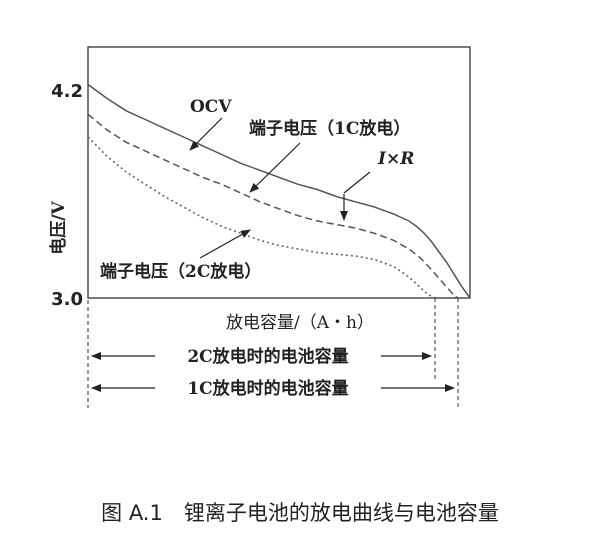 The width and height of the screenshot is (600, 547). What do you see at coordinates (58, 227) in the screenshot?
I see `y-axis-label: 电压/V` at bounding box center [58, 227].